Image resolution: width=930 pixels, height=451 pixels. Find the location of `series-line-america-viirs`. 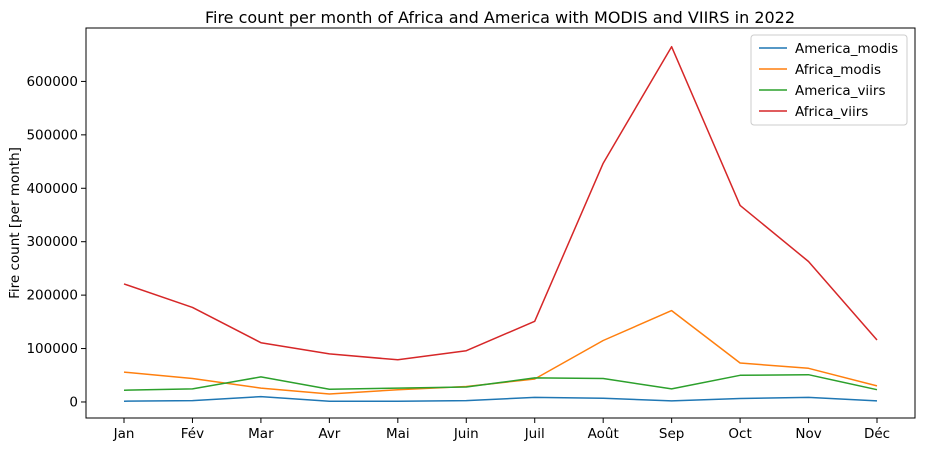

series-line-america-viirs is located at coordinates (500, 382).